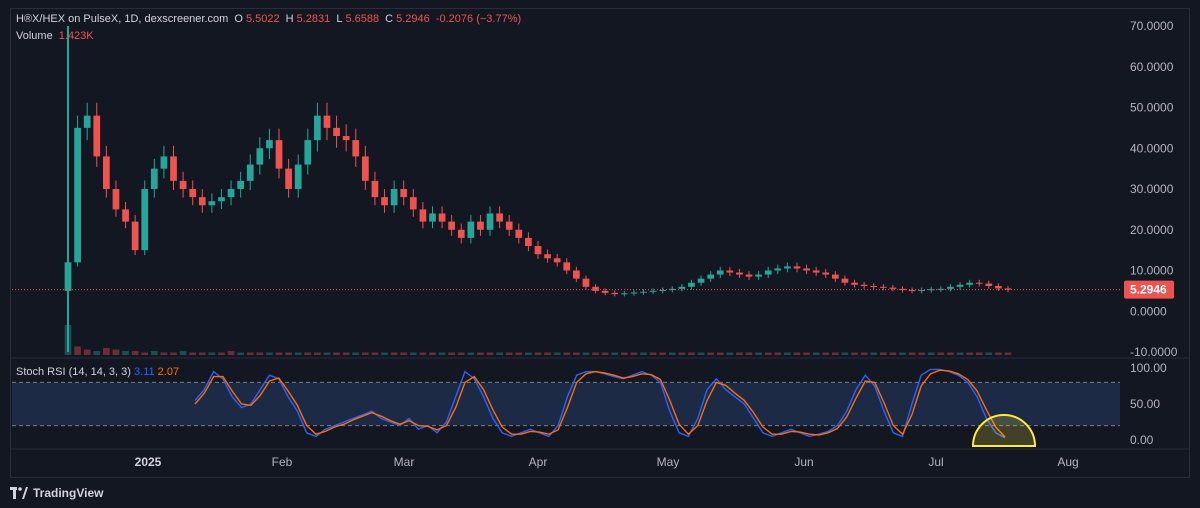  What do you see at coordinates (1004, 430) in the screenshot?
I see `highlight-annotation` at bounding box center [1004, 430].